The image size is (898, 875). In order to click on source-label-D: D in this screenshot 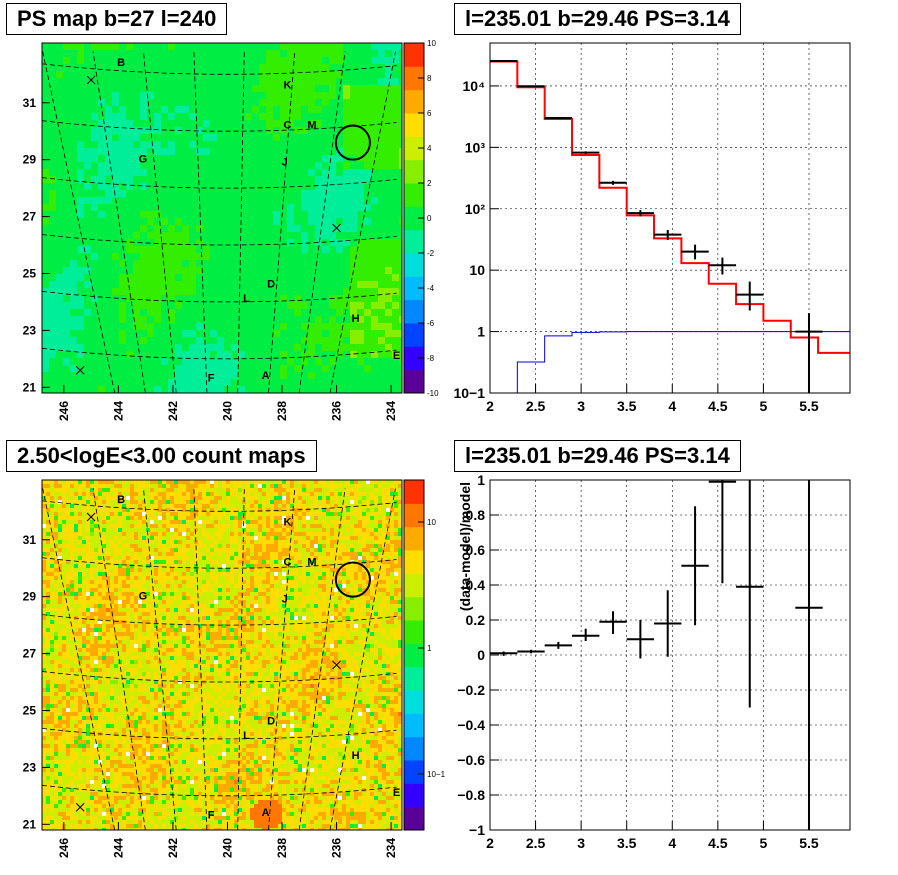, I will do `click(271, 722)`.